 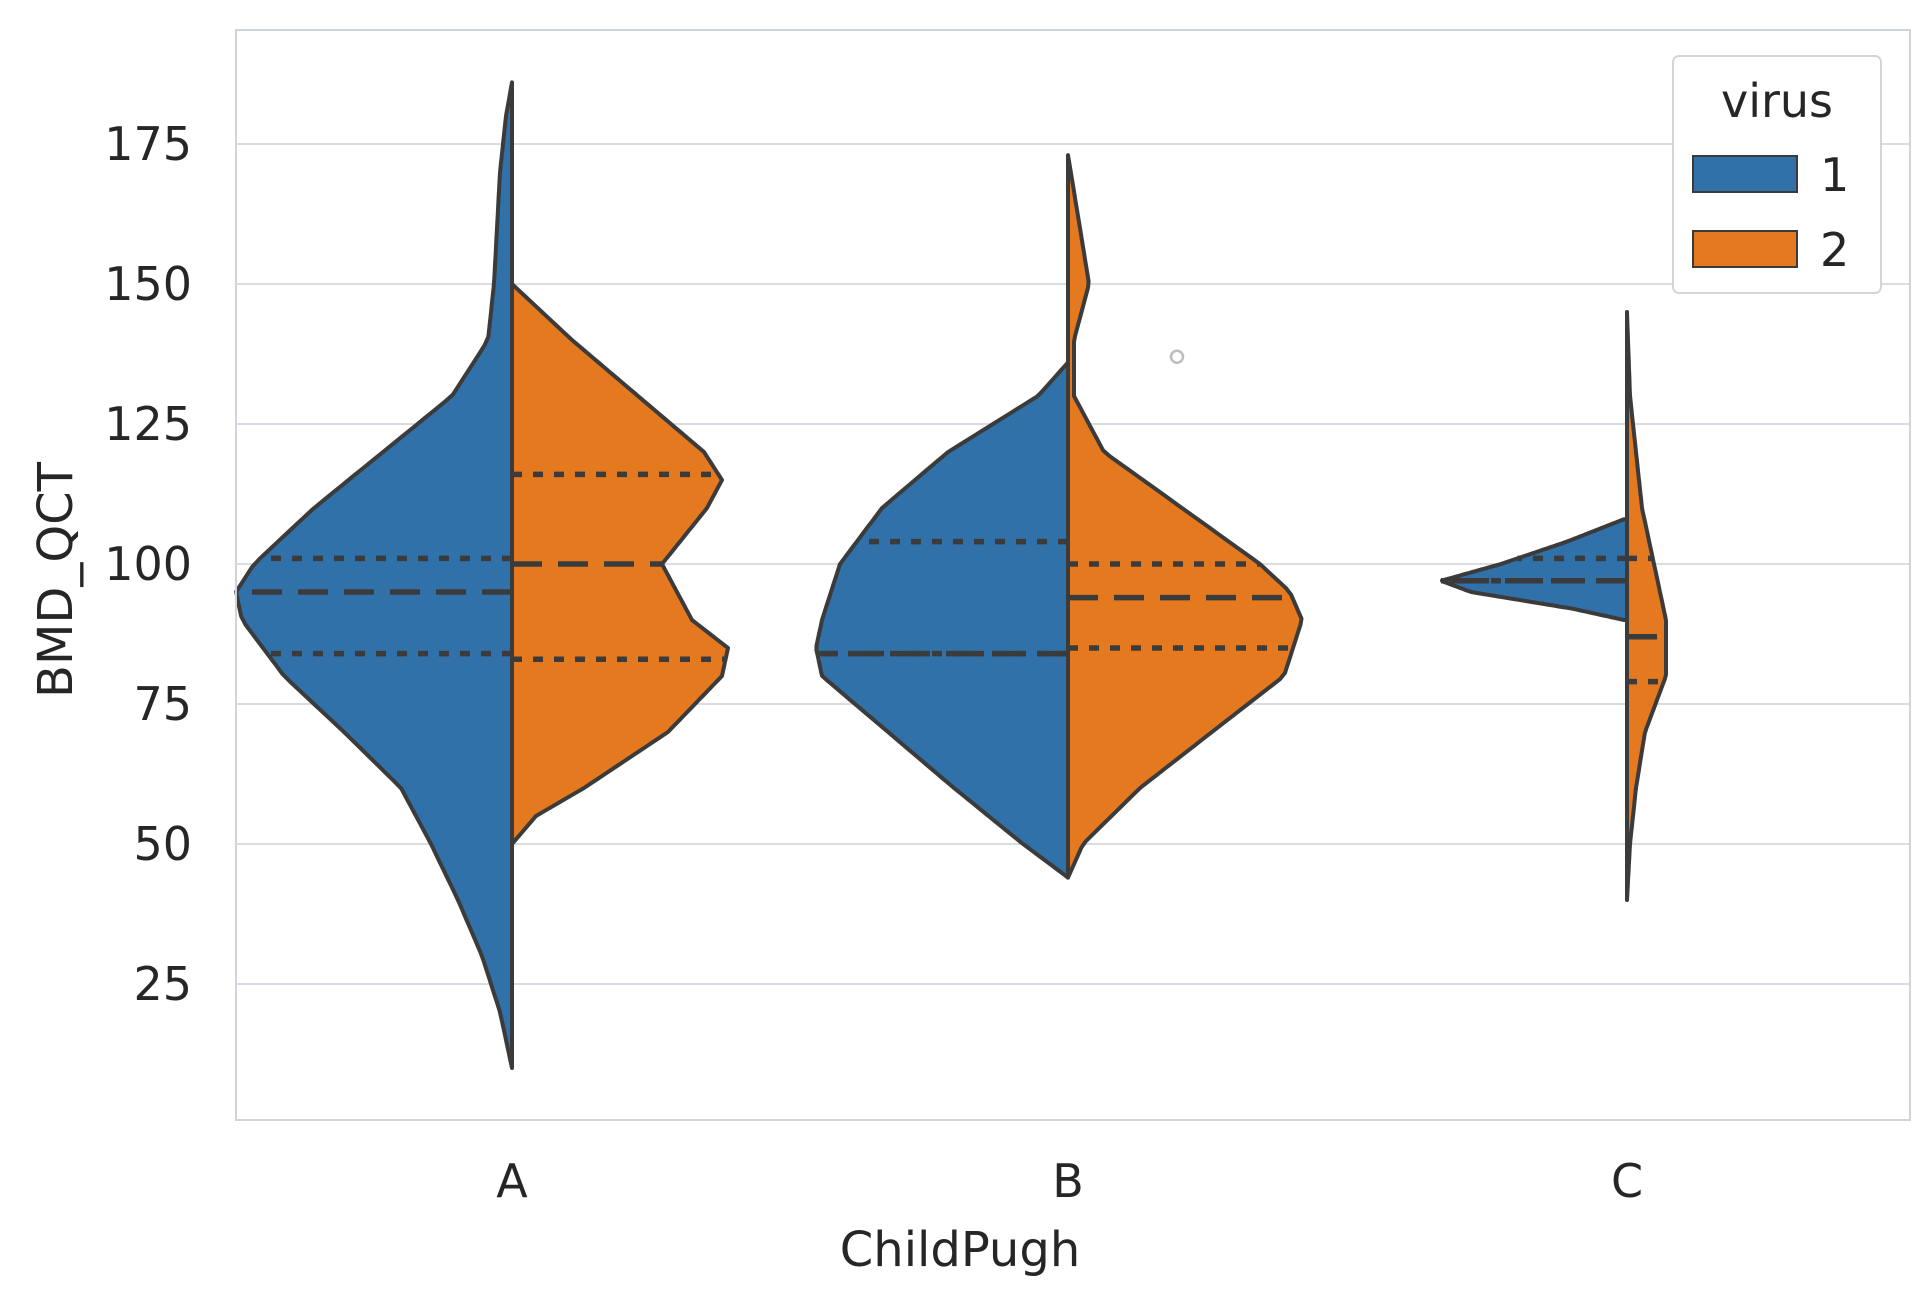 I want to click on y-tick-labels: 25 50 75 100 125 150 175, so click(x=148, y=564).